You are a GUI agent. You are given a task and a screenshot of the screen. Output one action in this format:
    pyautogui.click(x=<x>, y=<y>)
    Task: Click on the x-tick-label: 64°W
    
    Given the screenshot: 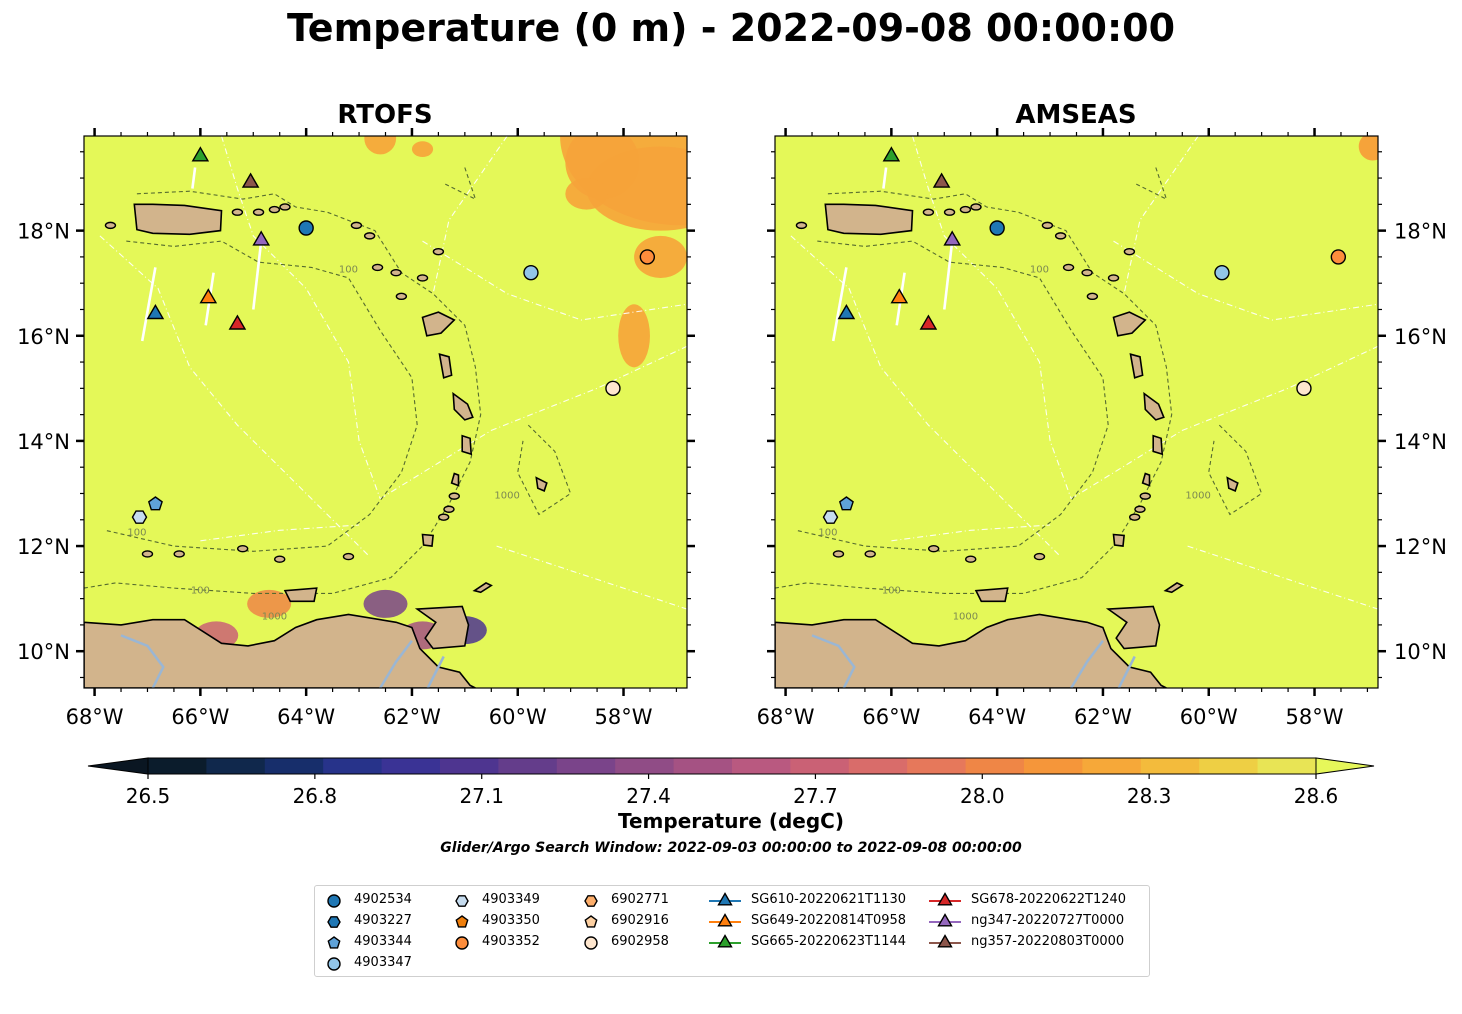 What is the action you would take?
    pyautogui.click(x=997, y=717)
    